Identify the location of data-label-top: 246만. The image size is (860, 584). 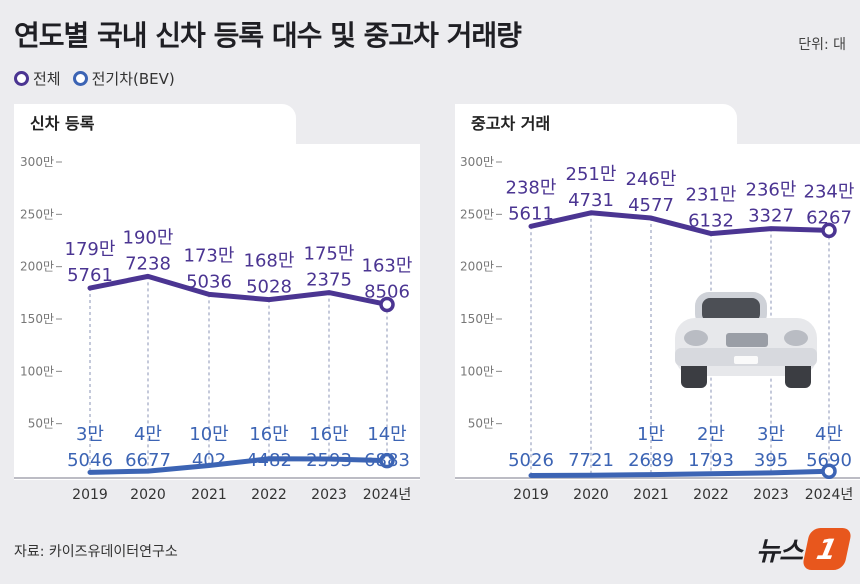
(651, 179).